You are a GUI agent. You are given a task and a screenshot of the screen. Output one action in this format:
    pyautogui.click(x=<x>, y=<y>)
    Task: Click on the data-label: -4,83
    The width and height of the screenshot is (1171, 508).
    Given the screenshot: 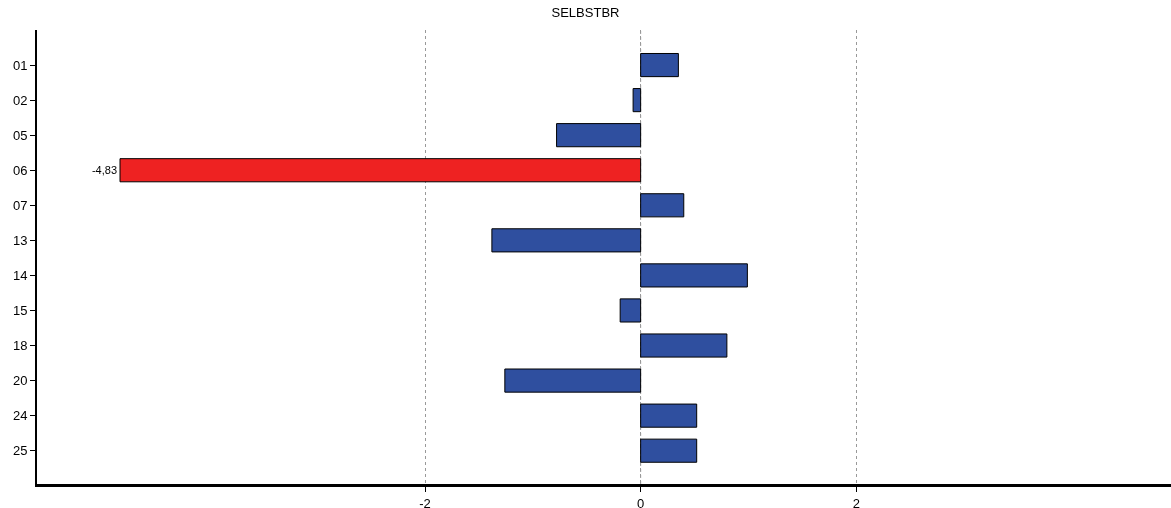 What is the action you would take?
    pyautogui.click(x=104, y=170)
    